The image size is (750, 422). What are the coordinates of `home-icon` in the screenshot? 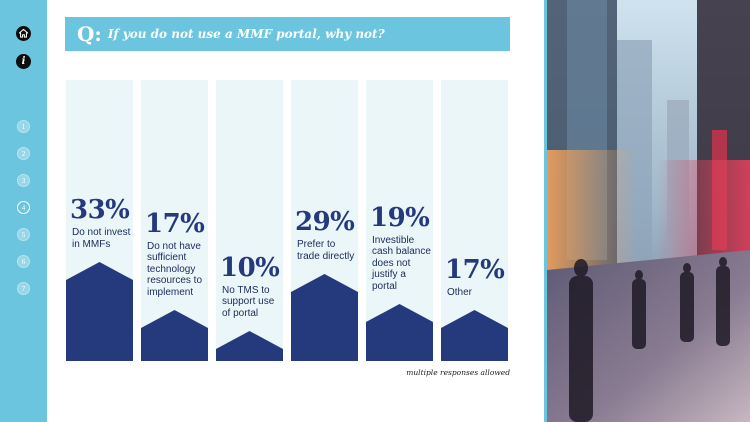 It's located at (23, 33).